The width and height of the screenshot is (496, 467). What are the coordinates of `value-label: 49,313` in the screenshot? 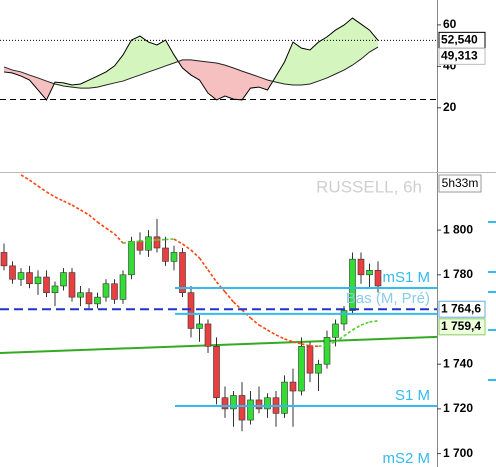 It's located at (459, 56).